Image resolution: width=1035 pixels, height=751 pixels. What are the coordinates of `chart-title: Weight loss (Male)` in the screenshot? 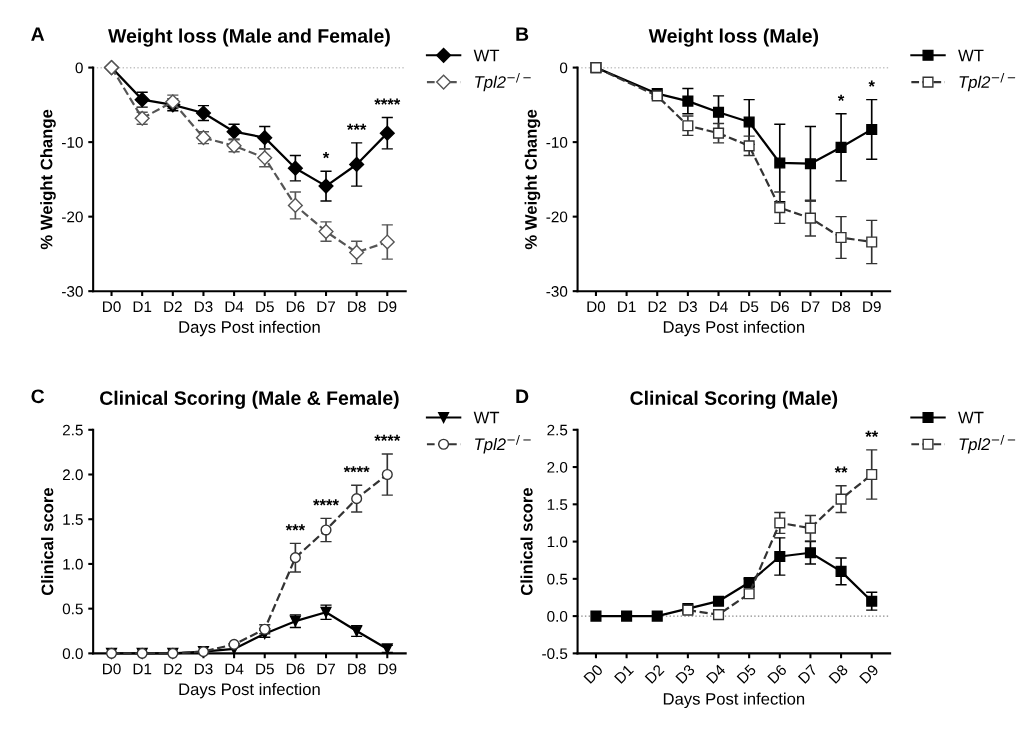 It's located at (733, 37).